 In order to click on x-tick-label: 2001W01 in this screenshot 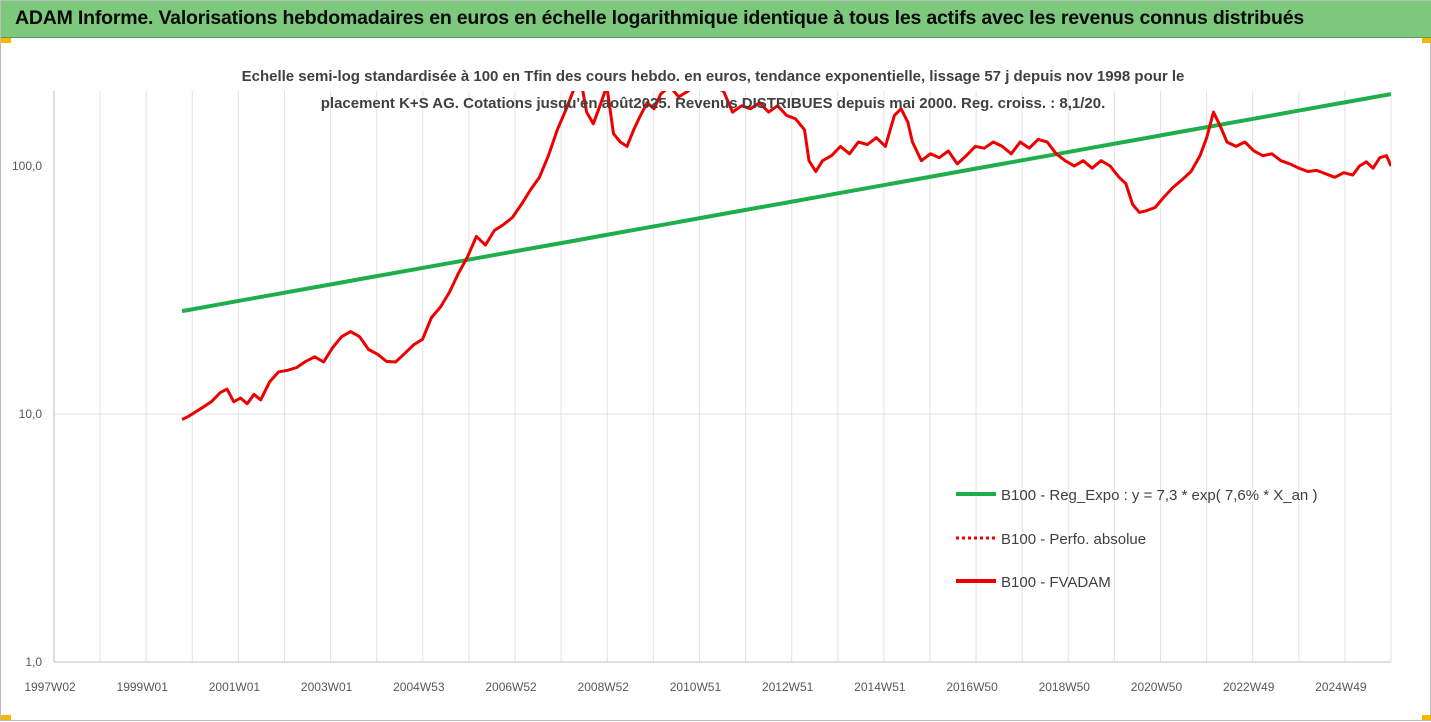, I will do `click(235, 687)`.